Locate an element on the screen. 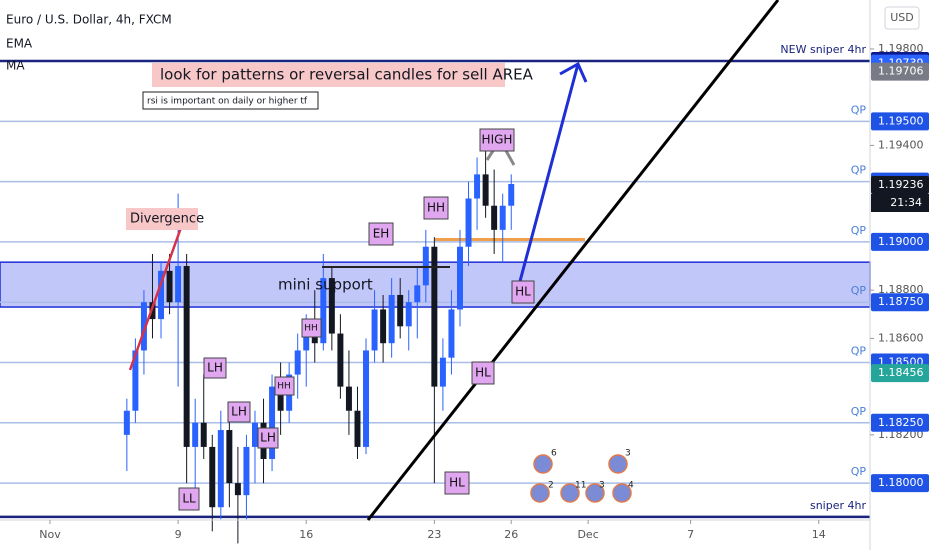 This screenshot has width=932, height=550. event-count: 3 is located at coordinates (628, 454).